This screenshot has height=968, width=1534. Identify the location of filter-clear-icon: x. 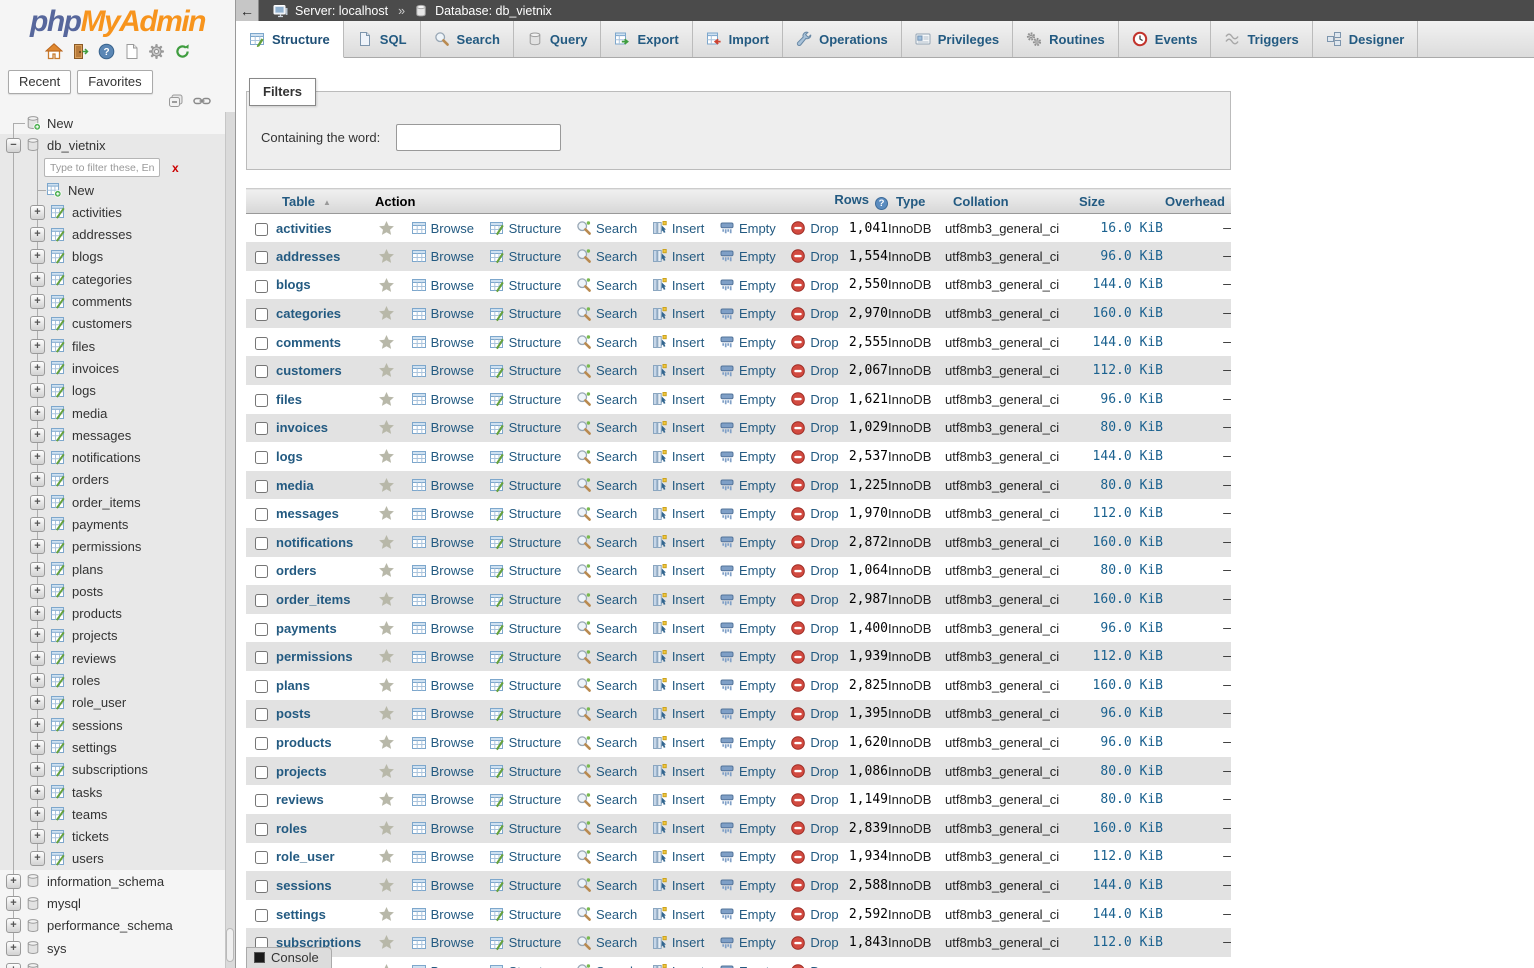
(175, 167).